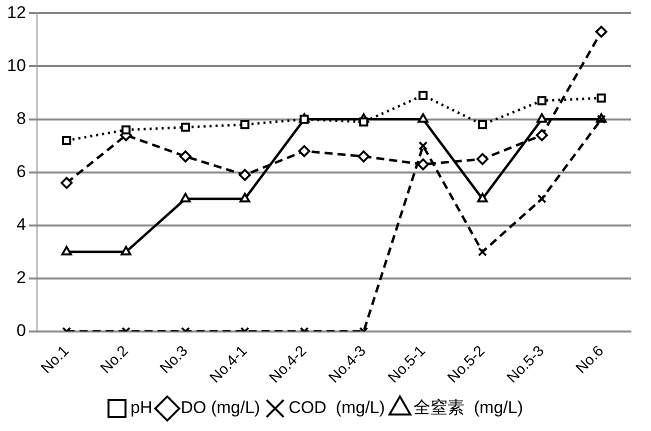  What do you see at coordinates (21, 330) in the screenshot?
I see `y-tick-label: 0` at bounding box center [21, 330].